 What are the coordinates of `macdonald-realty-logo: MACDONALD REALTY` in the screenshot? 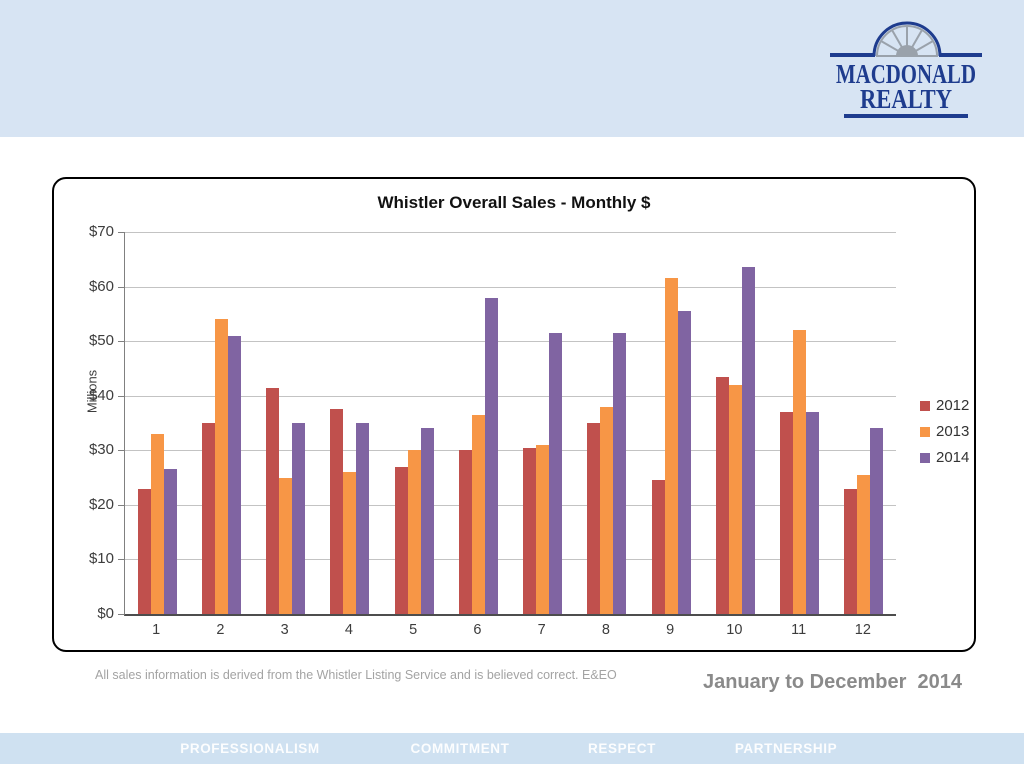 It's located at (906, 69).